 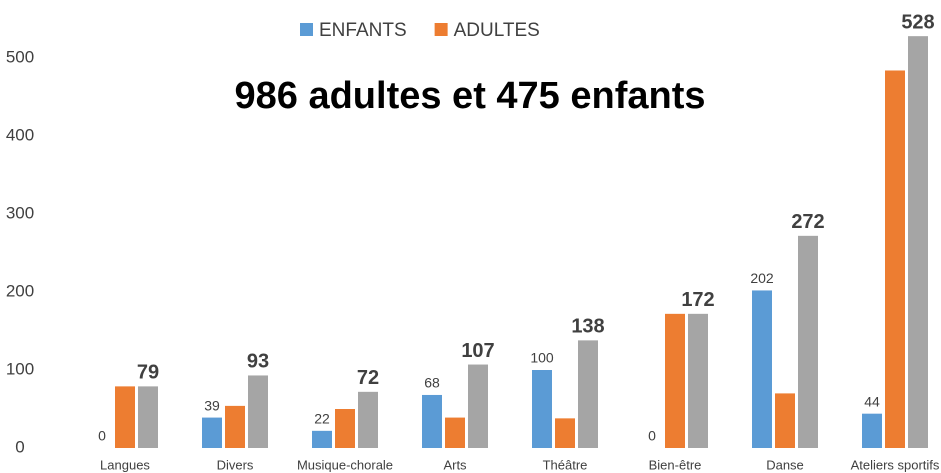 What do you see at coordinates (20, 212) in the screenshot?
I see `y-tick-label: 300` at bounding box center [20, 212].